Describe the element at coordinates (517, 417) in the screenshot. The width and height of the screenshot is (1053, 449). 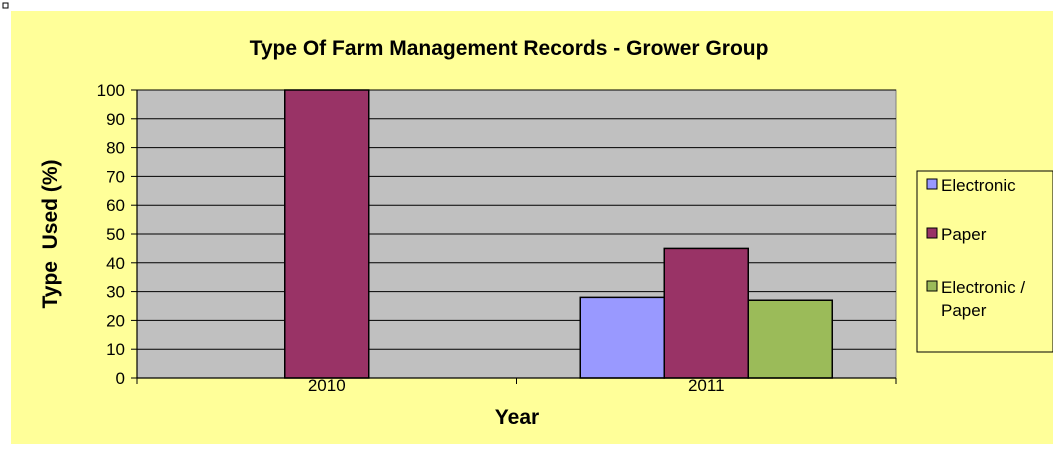
I see `x-axis-title: Year` at that location.